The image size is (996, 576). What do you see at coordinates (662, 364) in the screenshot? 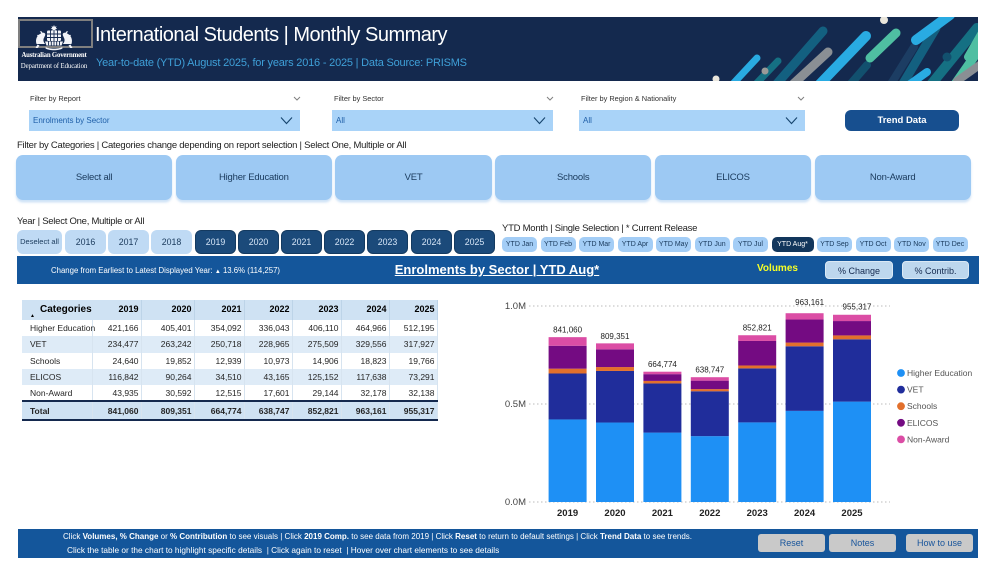
I see `svg-text: 664,774` at bounding box center [662, 364].